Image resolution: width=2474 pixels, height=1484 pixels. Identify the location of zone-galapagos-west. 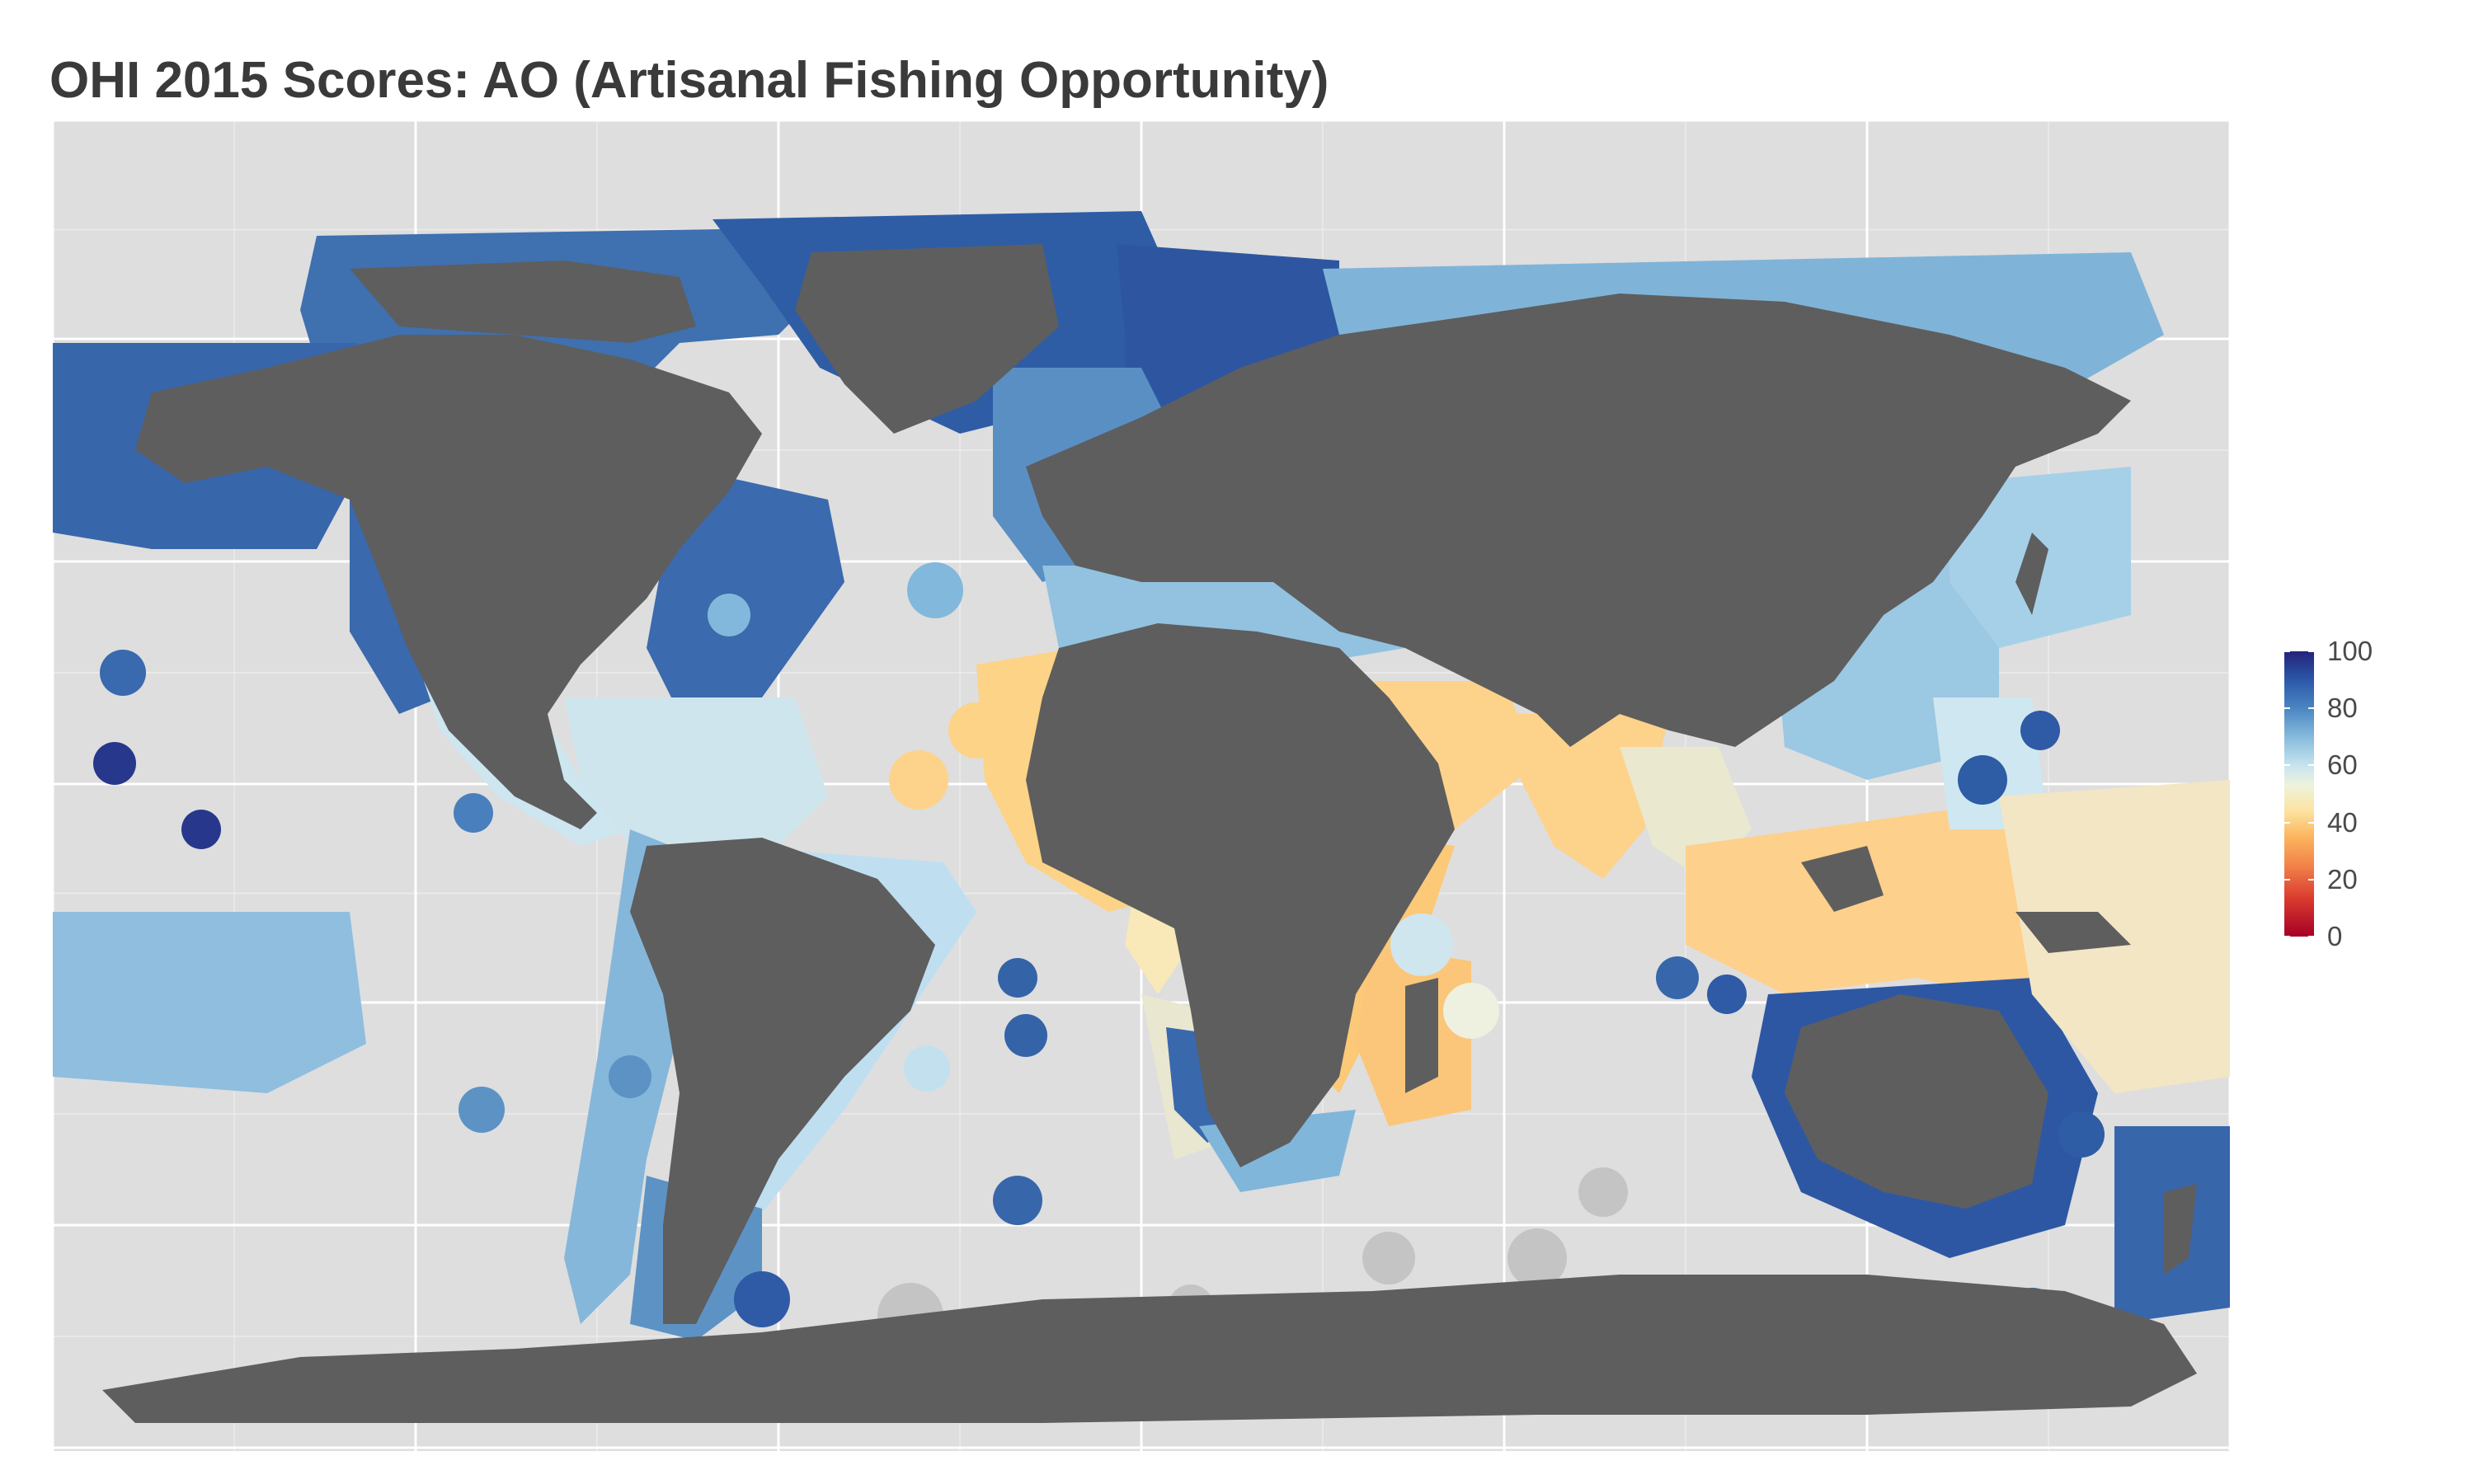
(473, 813).